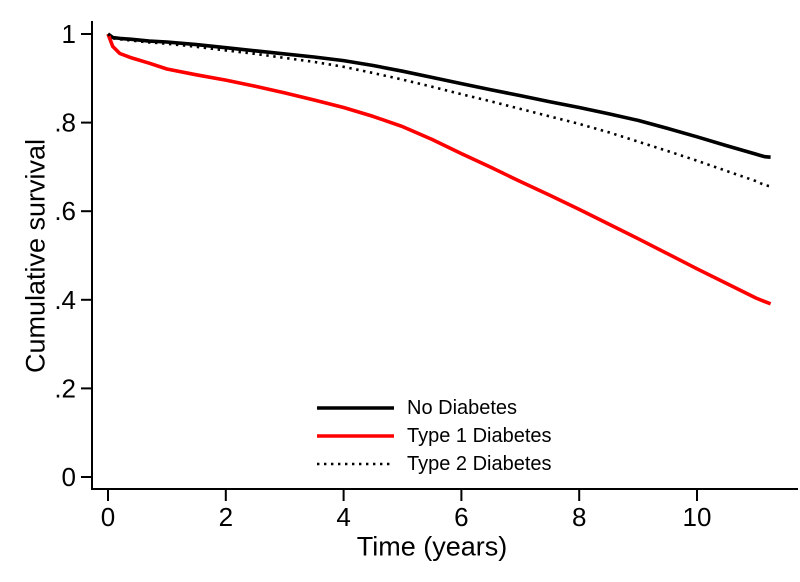 The width and height of the screenshot is (800, 582). What do you see at coordinates (35, 256) in the screenshot?
I see `y-axis-title: Cumulative survival` at bounding box center [35, 256].